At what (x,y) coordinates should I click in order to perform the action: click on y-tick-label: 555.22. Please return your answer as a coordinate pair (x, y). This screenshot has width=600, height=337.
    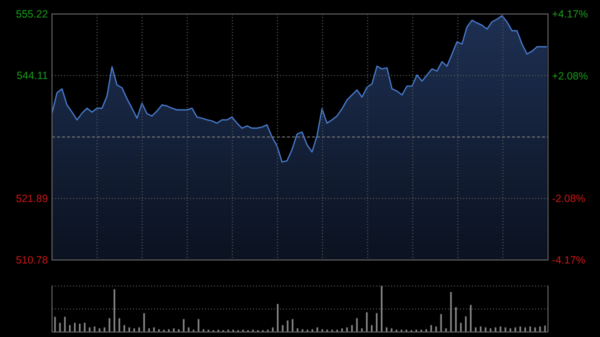
    Looking at the image, I should click on (32, 14).